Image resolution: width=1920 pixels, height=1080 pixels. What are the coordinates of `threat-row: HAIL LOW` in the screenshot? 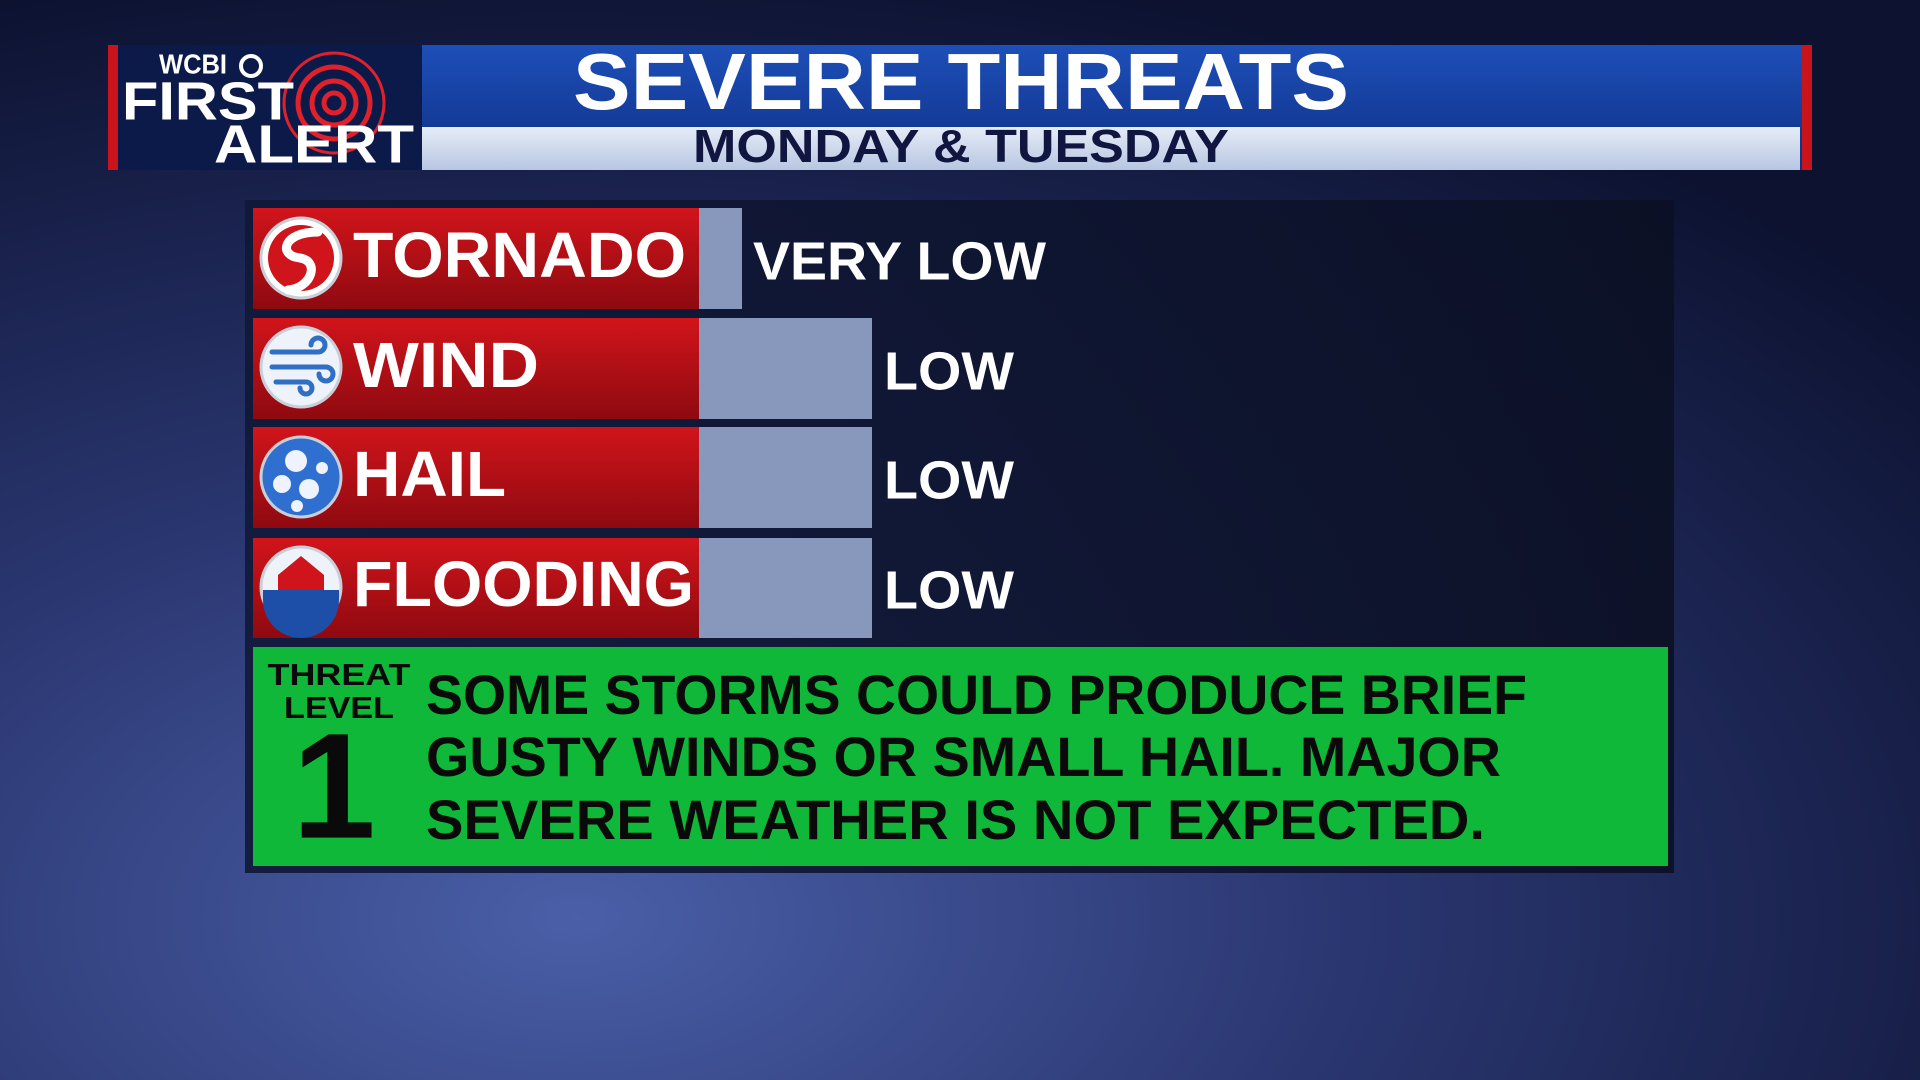 It's located at (633, 477).